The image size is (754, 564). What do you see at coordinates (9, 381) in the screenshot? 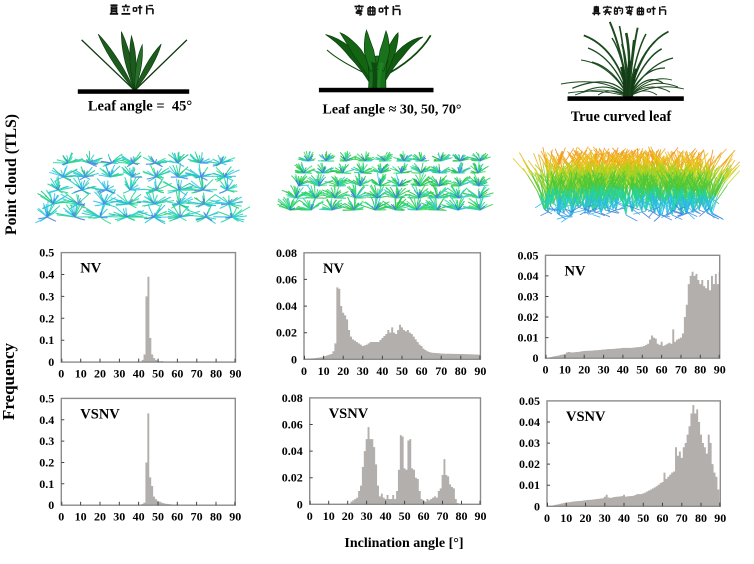
I see `svg-text: Frequency` at bounding box center [9, 381].